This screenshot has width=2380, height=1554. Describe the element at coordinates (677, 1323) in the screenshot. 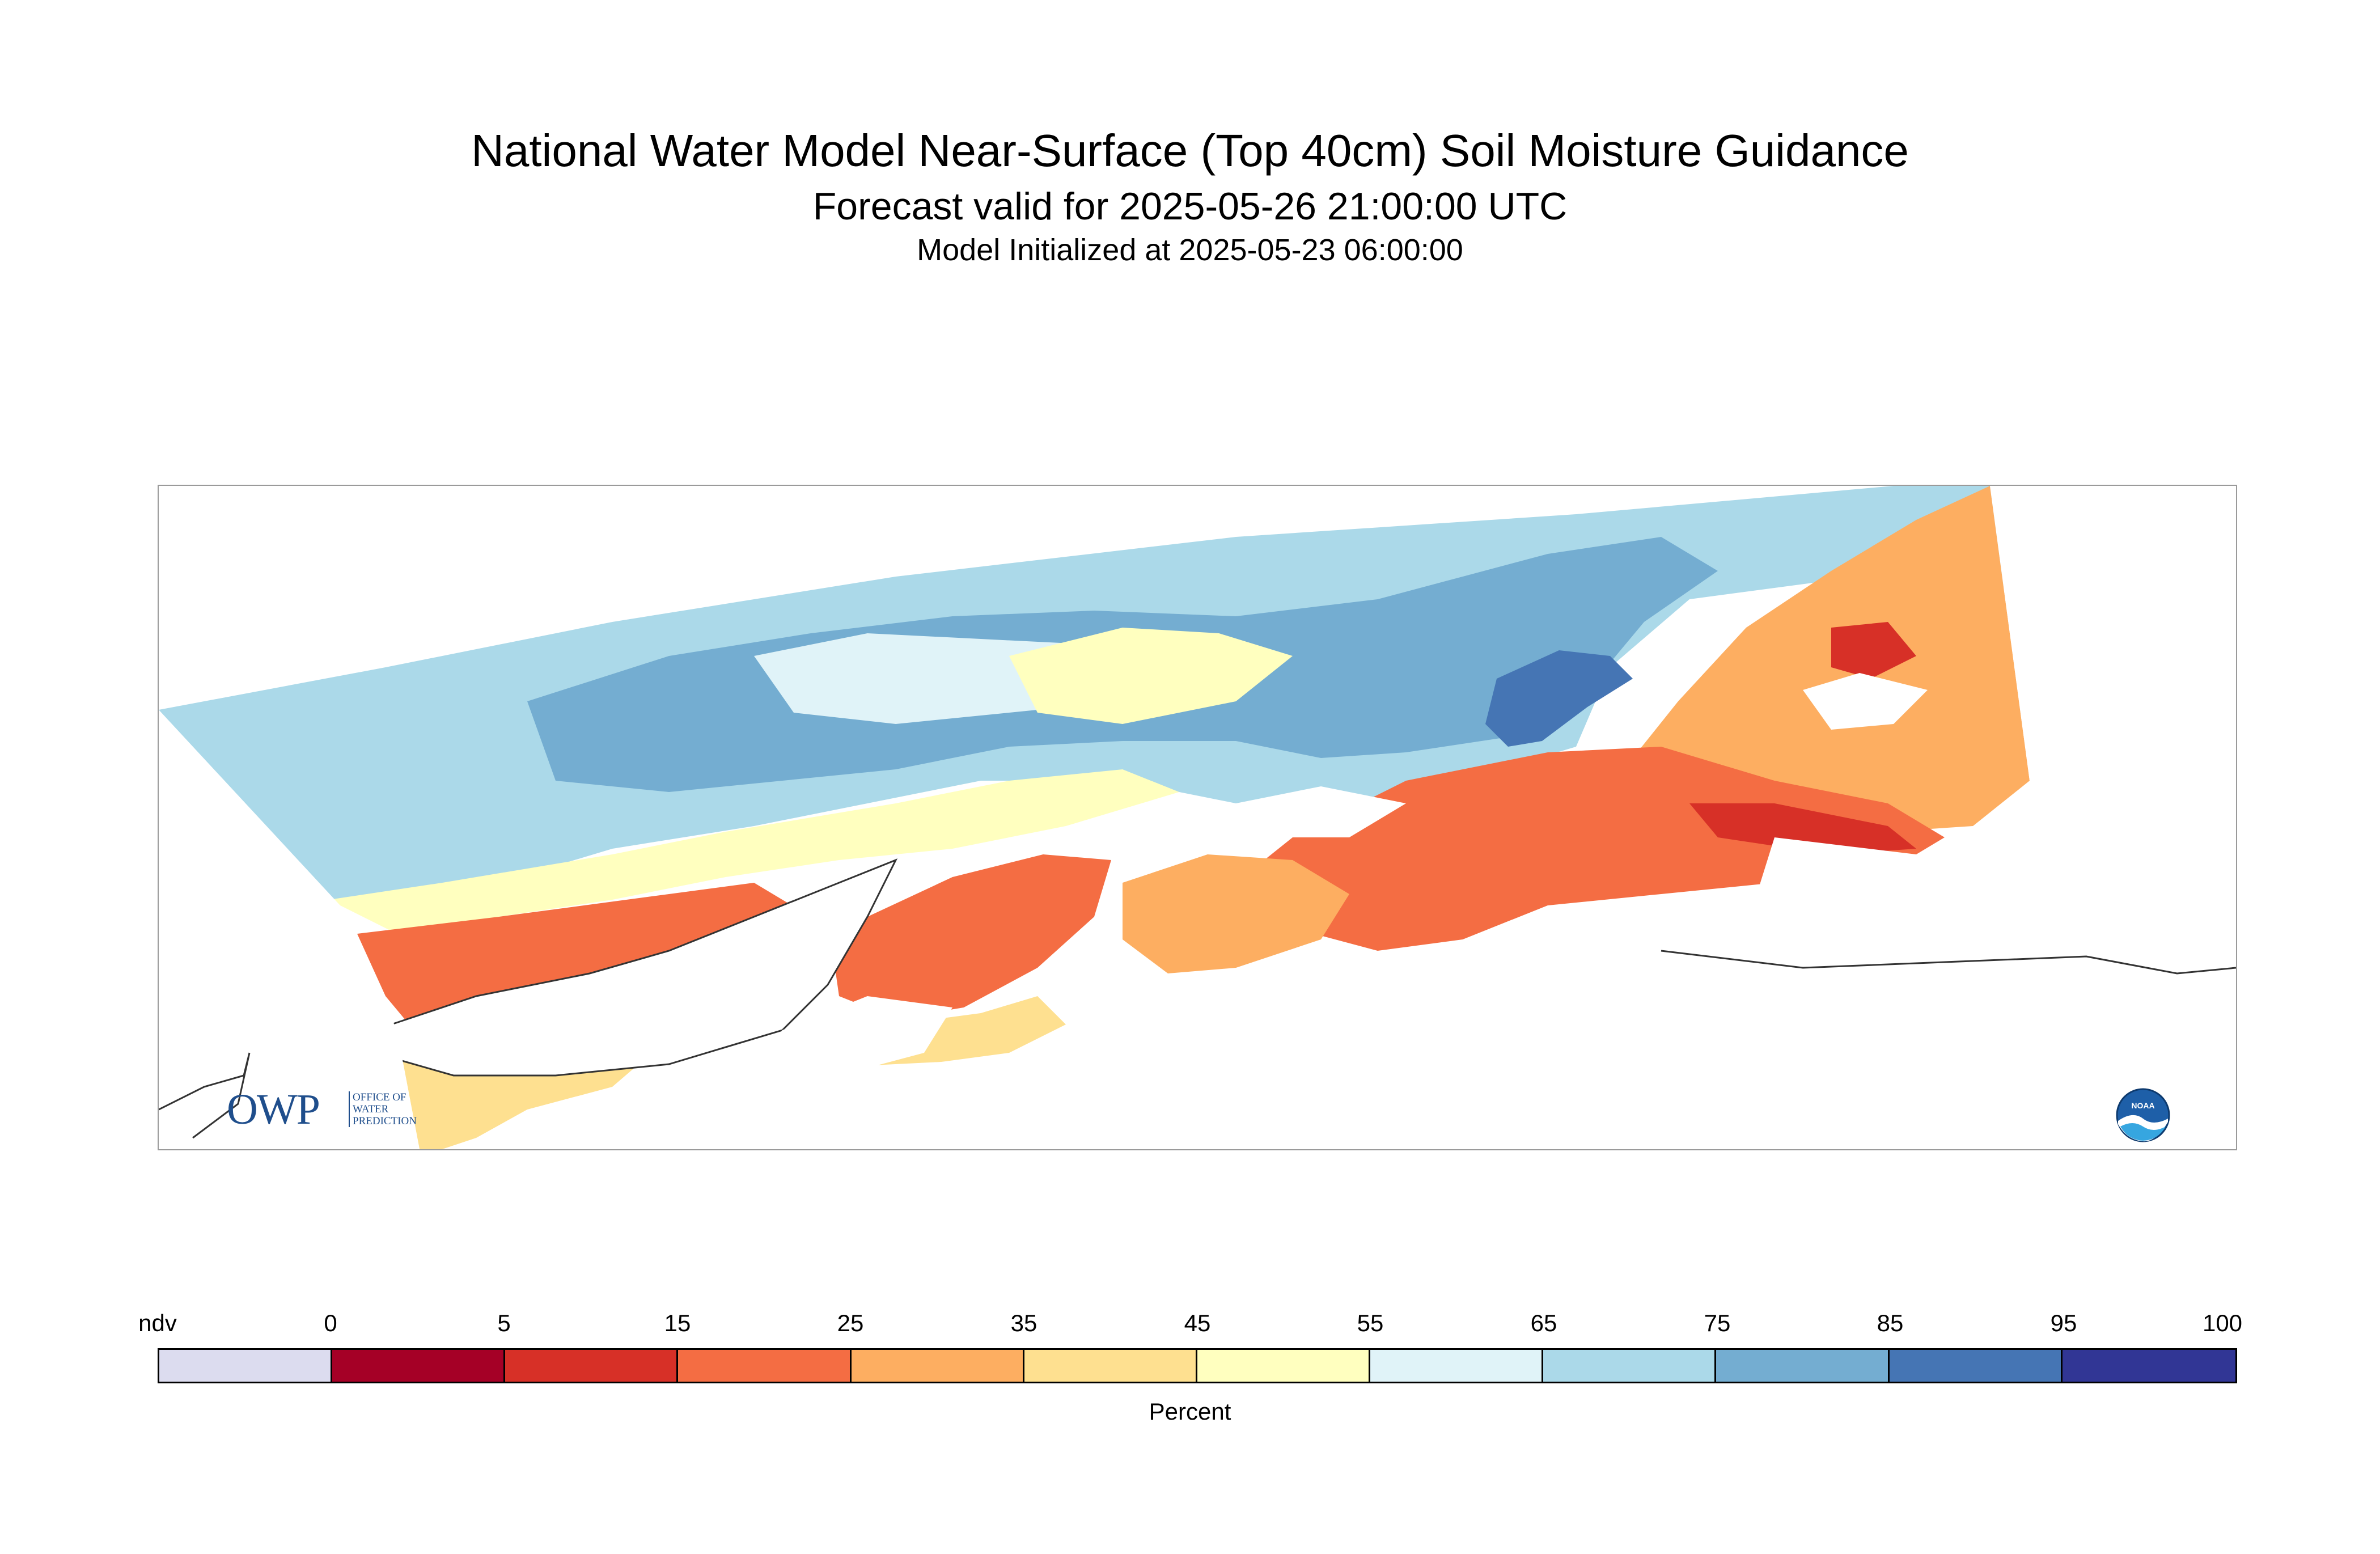

I see `colorbar-tick: 15` at that location.